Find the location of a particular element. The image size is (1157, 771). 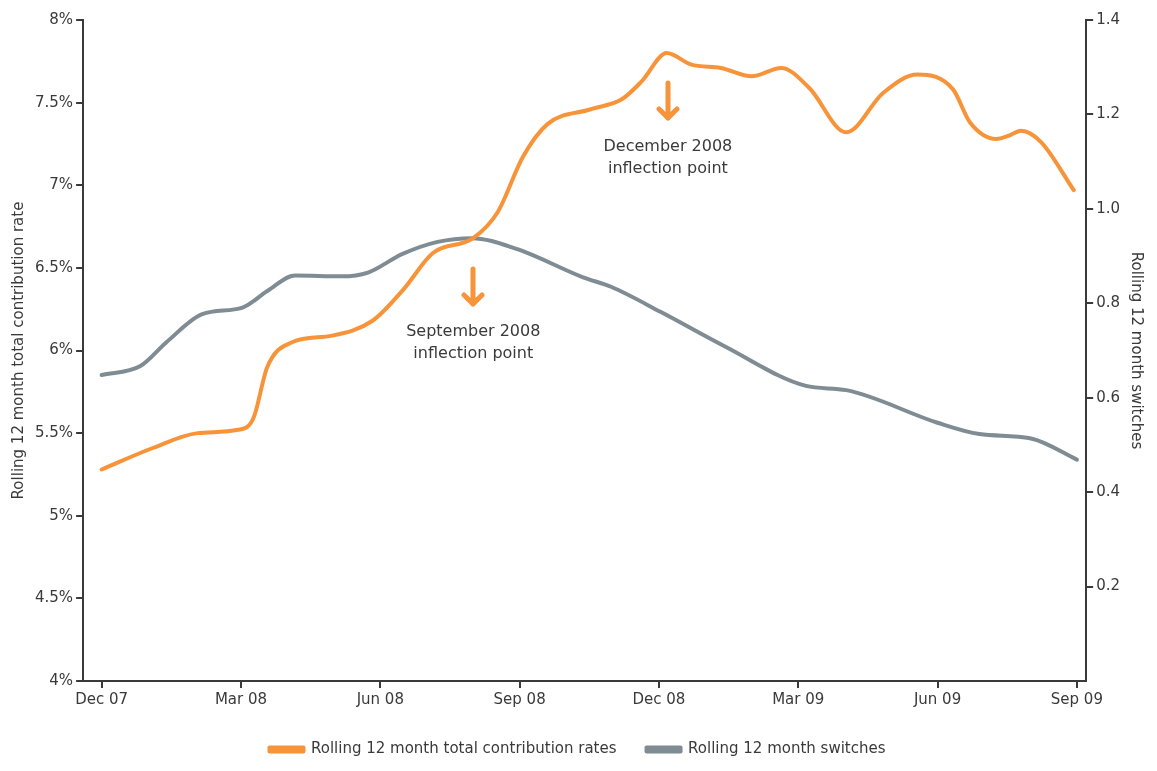

x-tick-label: Mar 08 is located at coordinates (241, 698).